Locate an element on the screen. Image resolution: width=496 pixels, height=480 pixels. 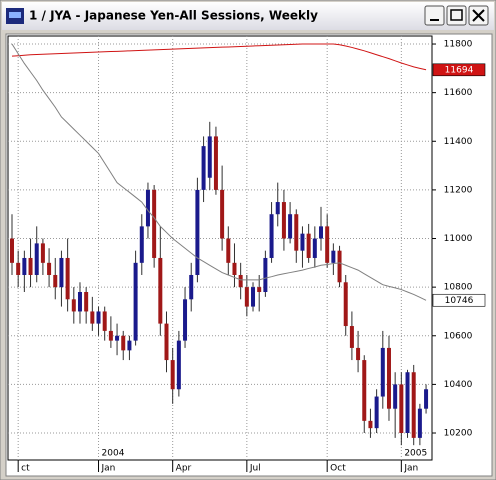
y-tick-label: 11800 is located at coordinates (458, 45).